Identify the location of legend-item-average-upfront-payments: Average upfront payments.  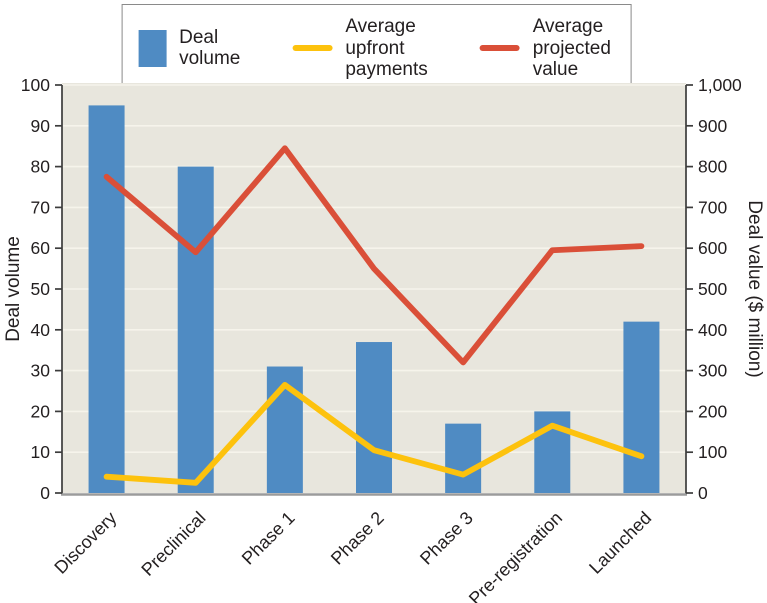
(360, 48).